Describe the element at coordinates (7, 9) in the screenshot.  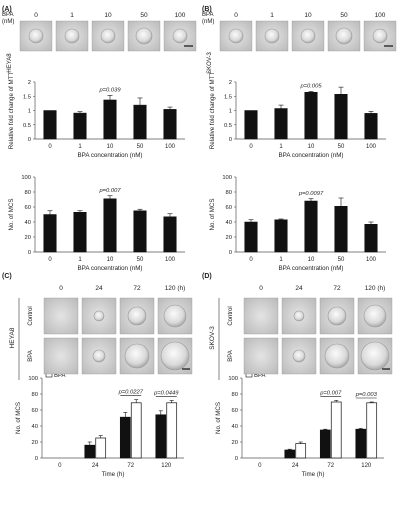
I see `panel-label-a: (A)` at that location.